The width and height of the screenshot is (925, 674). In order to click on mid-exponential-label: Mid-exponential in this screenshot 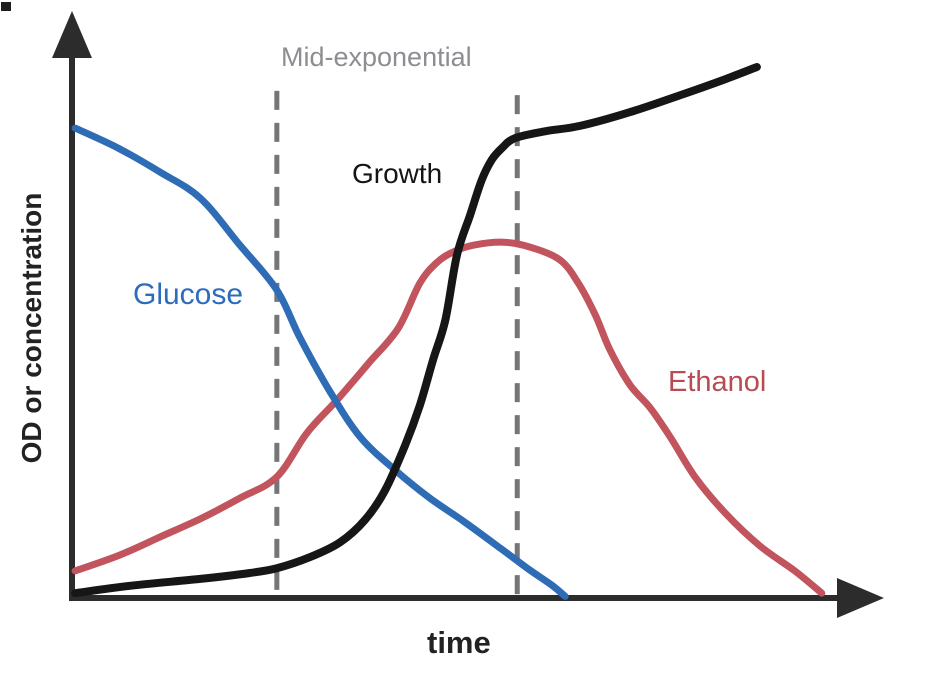, I will do `click(376, 57)`.